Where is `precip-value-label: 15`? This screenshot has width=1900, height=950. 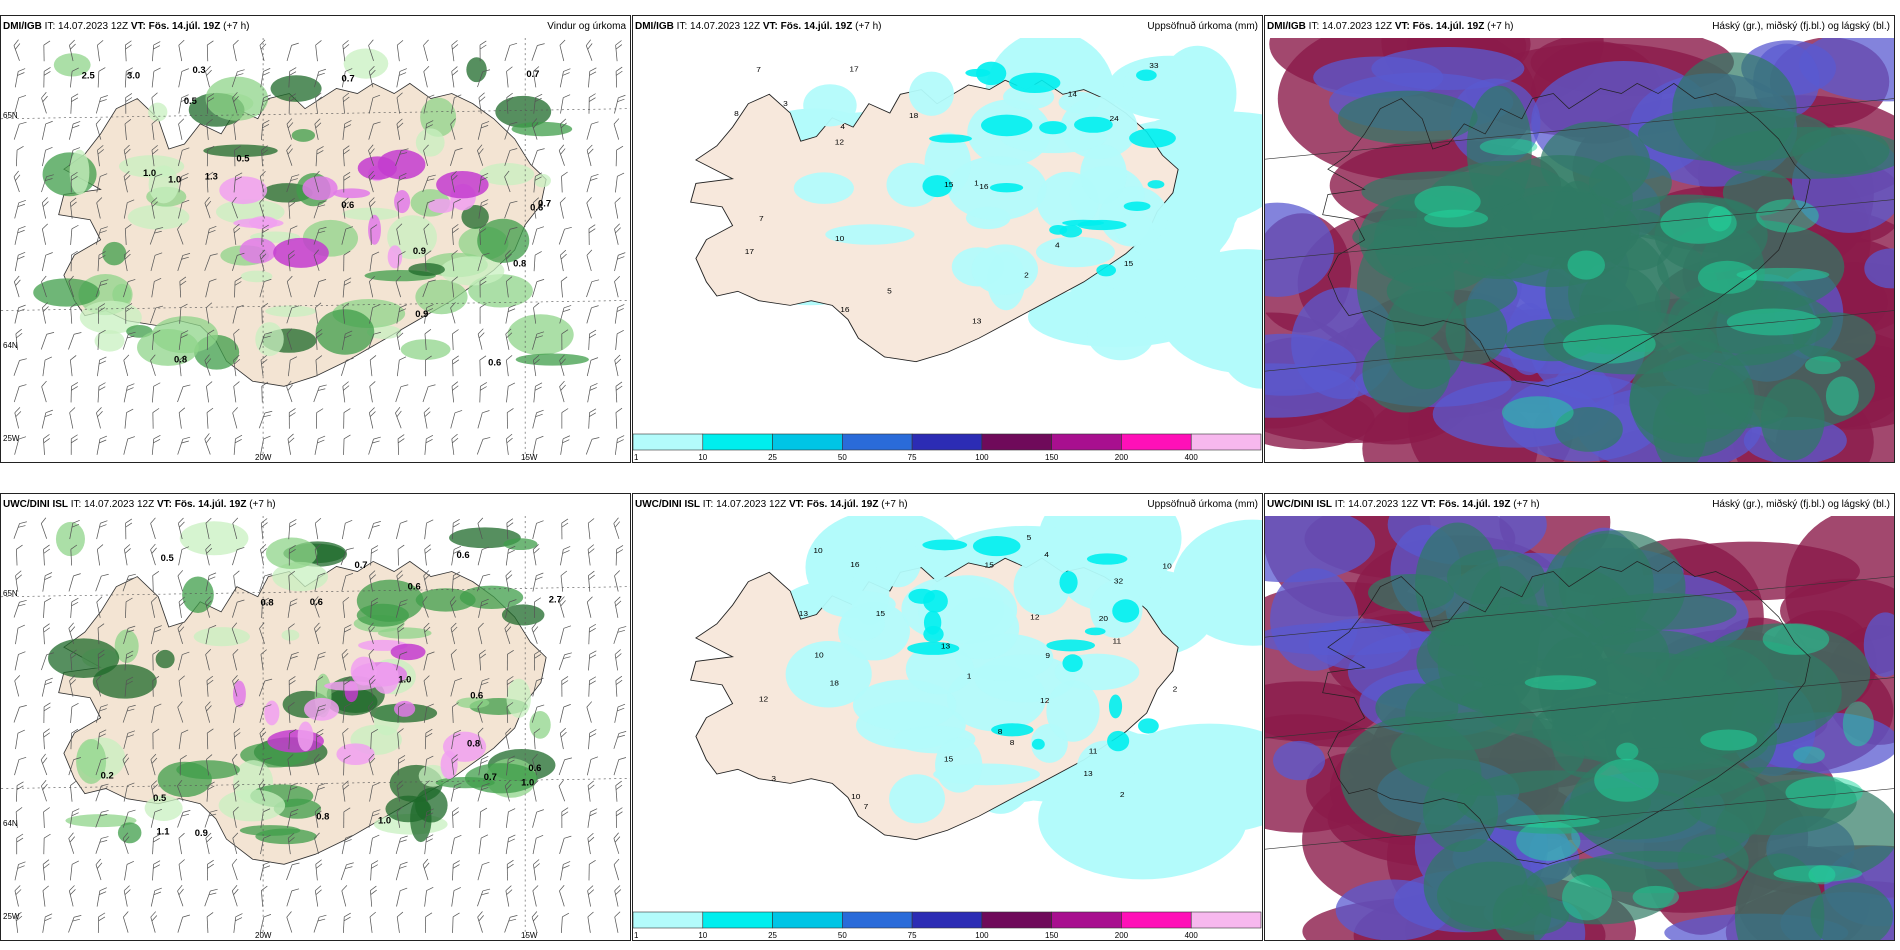
precip-value-label: 15 is located at coordinates (881, 613).